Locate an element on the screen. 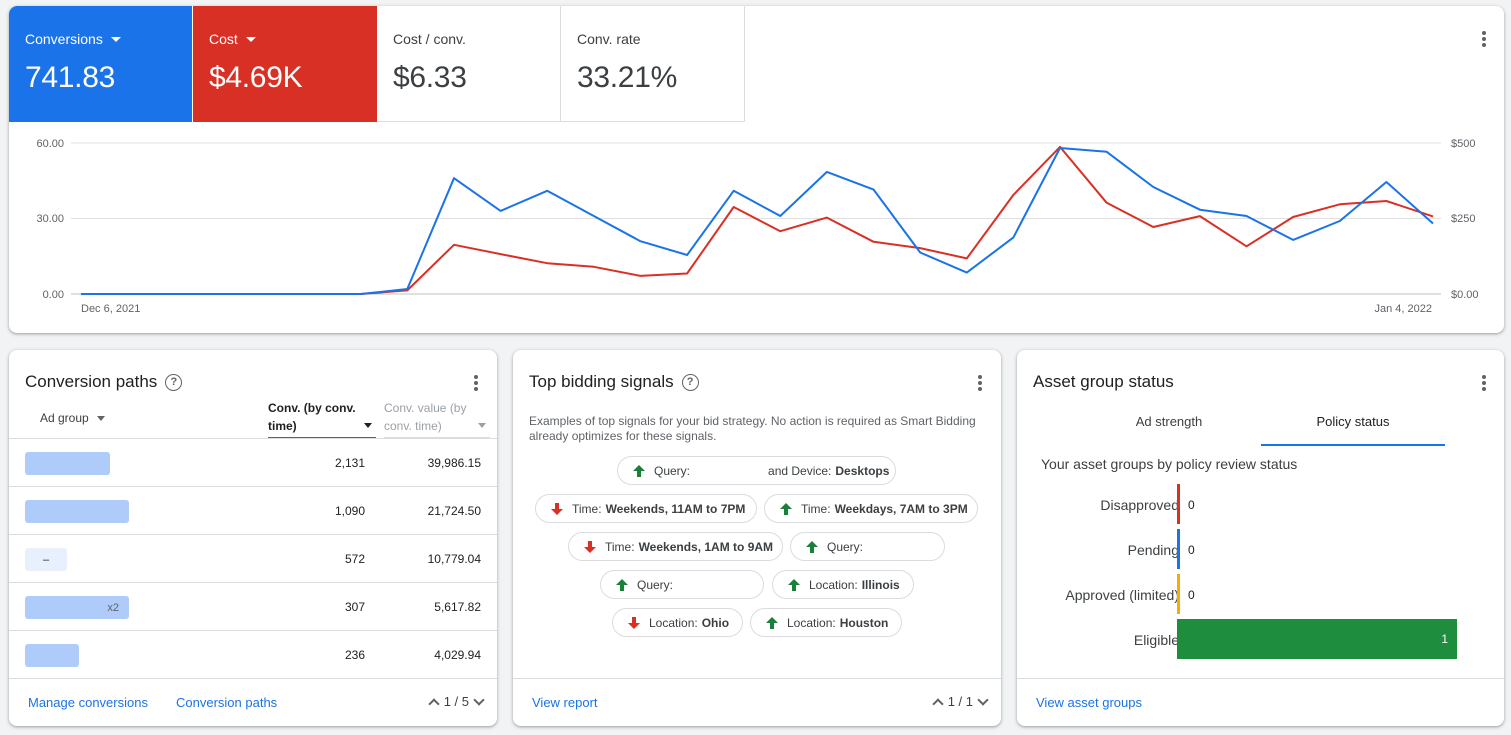 This screenshot has height=735, width=1511. signal-chip: Time: Weekdays, 7AM to 3PM is located at coordinates (871, 508).